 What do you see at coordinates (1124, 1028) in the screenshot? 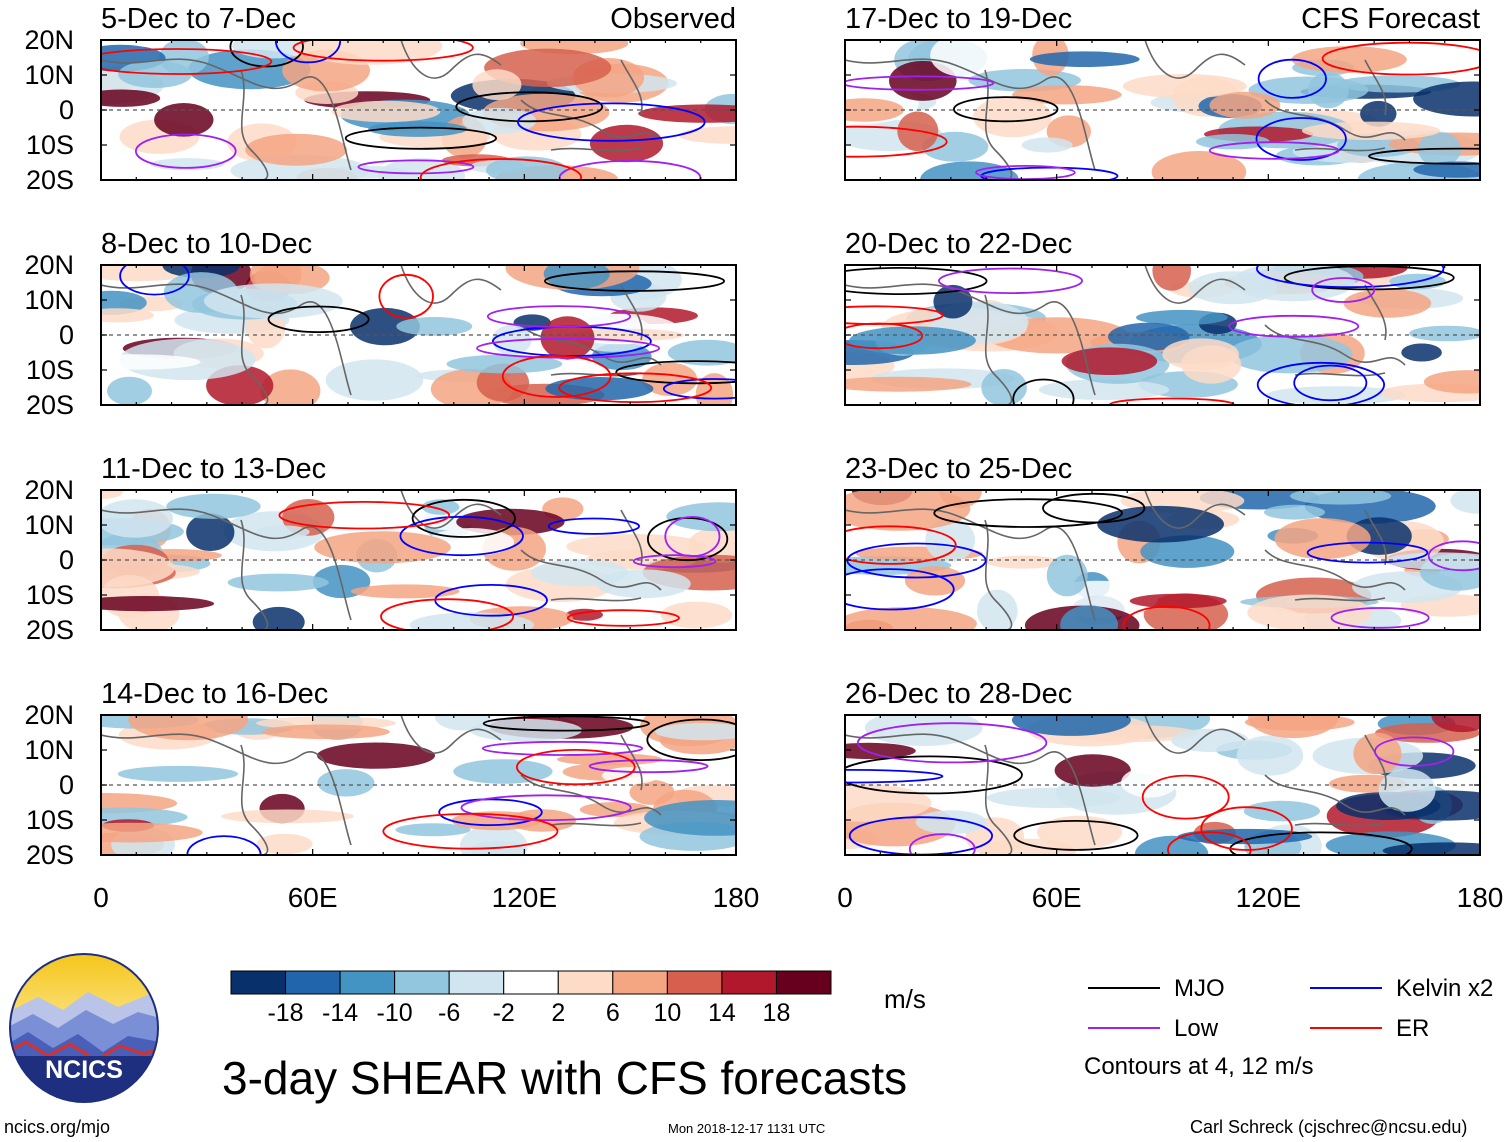
I see `legend-swatch-low` at bounding box center [1124, 1028].